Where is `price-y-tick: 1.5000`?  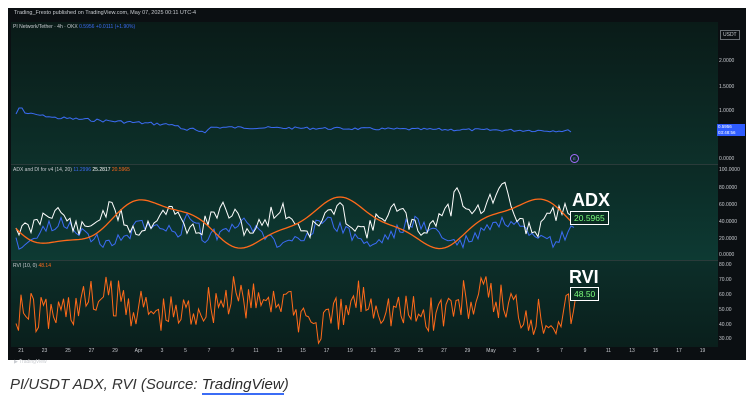
price-y-tick: 1.5000 is located at coordinates (727, 87).